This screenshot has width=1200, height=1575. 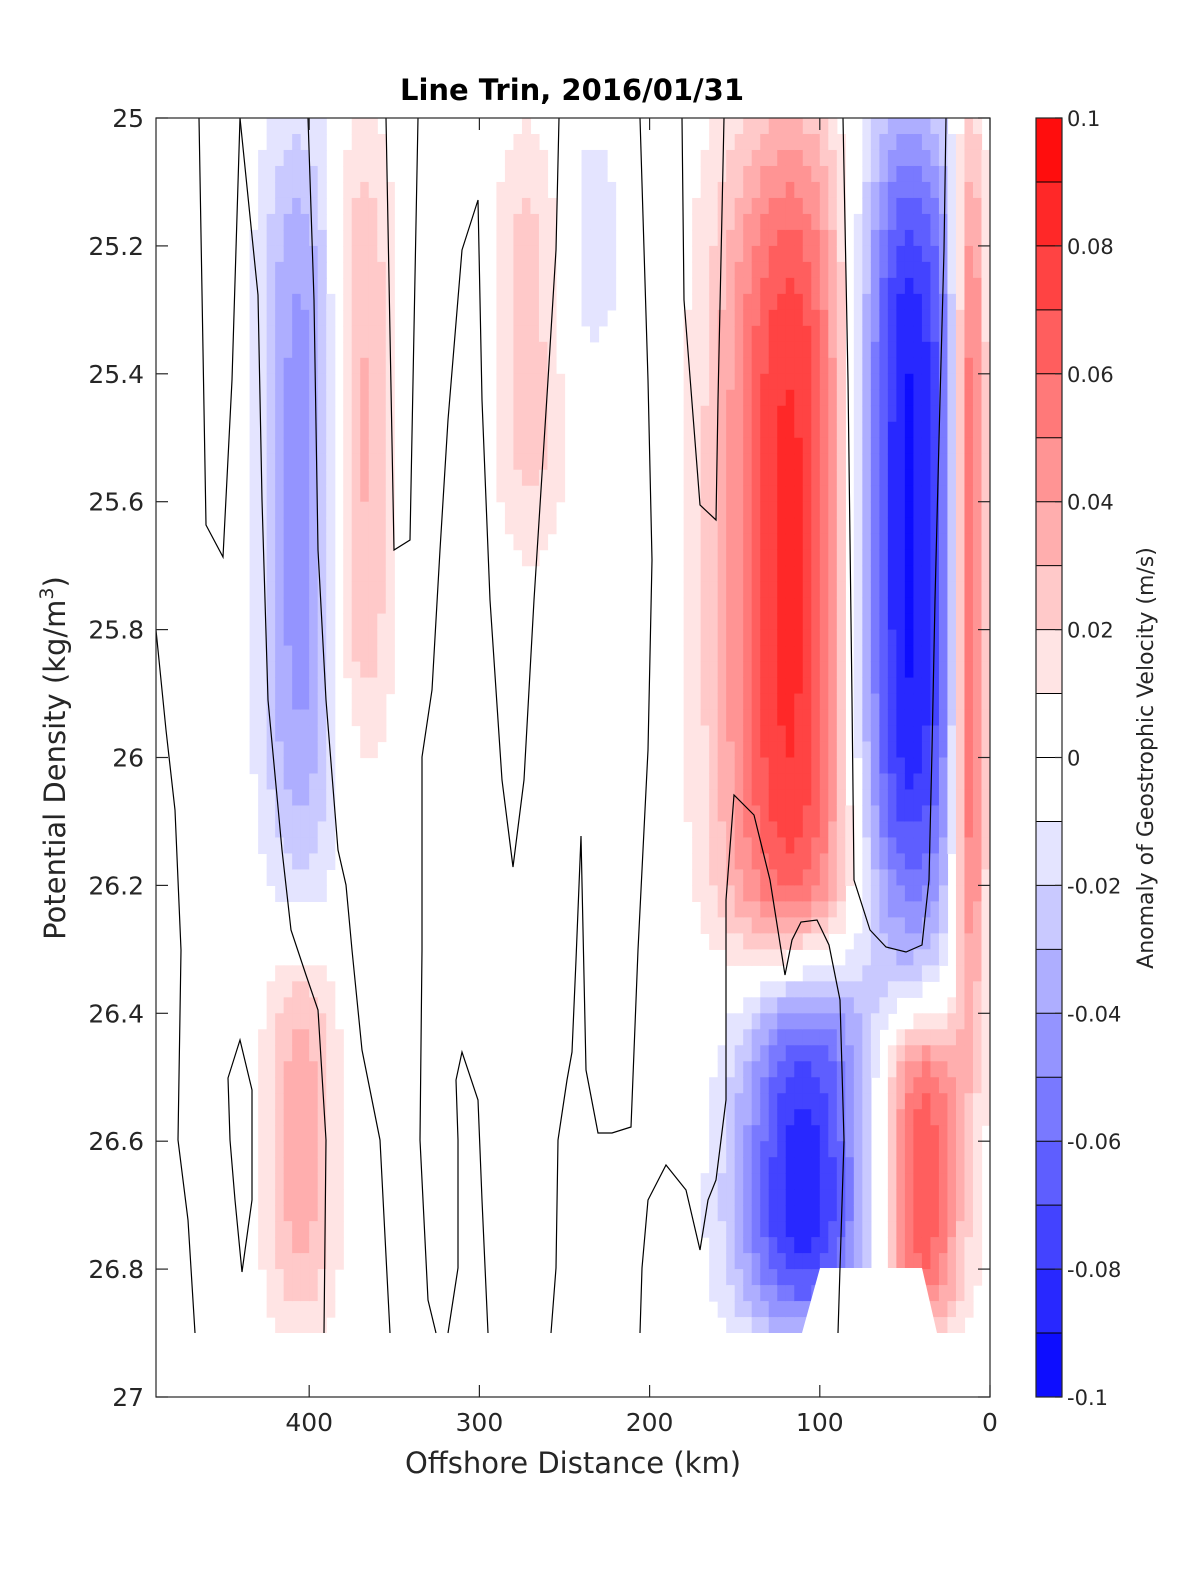 What do you see at coordinates (1049, 406) in the screenshot?
I see `colorbar-segment` at bounding box center [1049, 406].